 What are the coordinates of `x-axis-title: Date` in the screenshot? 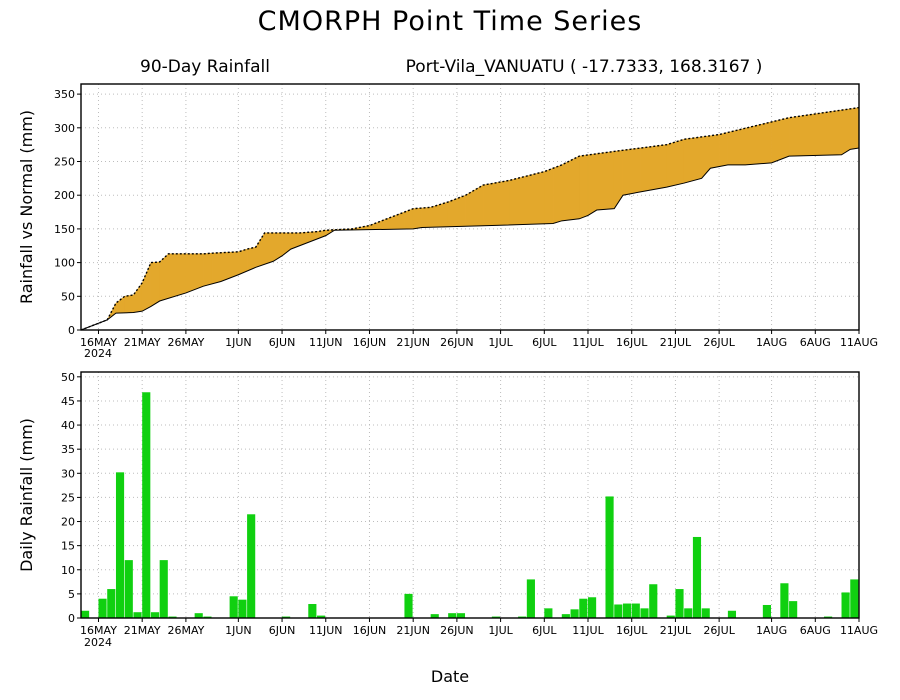 It's located at (450, 676).